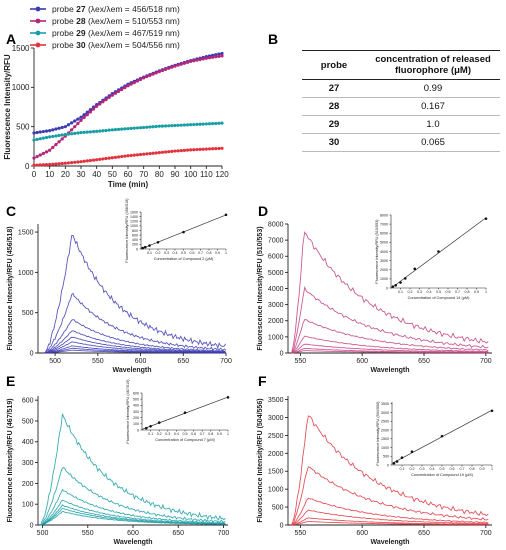 This screenshot has height=550, width=506. I want to click on x-tick-label: 650, so click(183, 361).